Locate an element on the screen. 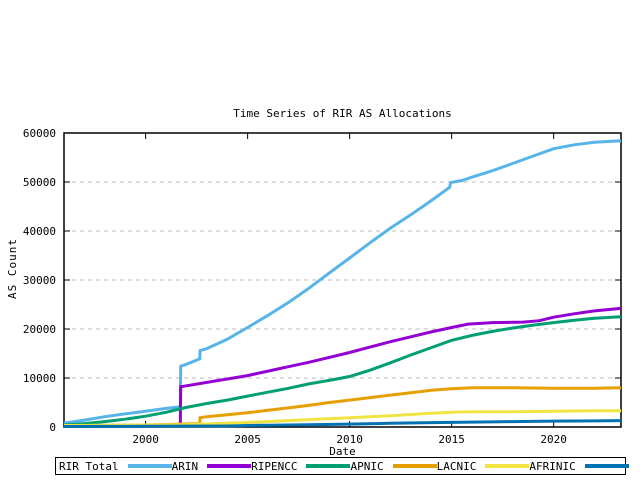 The height and width of the screenshot is (480, 640). x-axis-label: Date is located at coordinates (342, 451).